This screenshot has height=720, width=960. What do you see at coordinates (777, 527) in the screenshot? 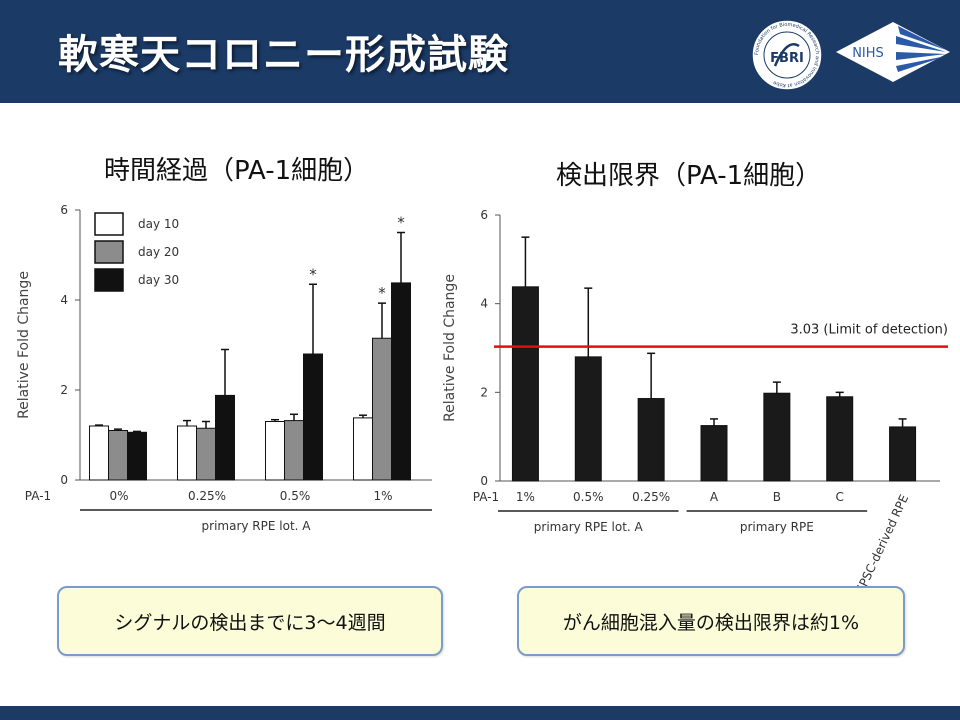
I see `group-label: primary RPE` at bounding box center [777, 527].